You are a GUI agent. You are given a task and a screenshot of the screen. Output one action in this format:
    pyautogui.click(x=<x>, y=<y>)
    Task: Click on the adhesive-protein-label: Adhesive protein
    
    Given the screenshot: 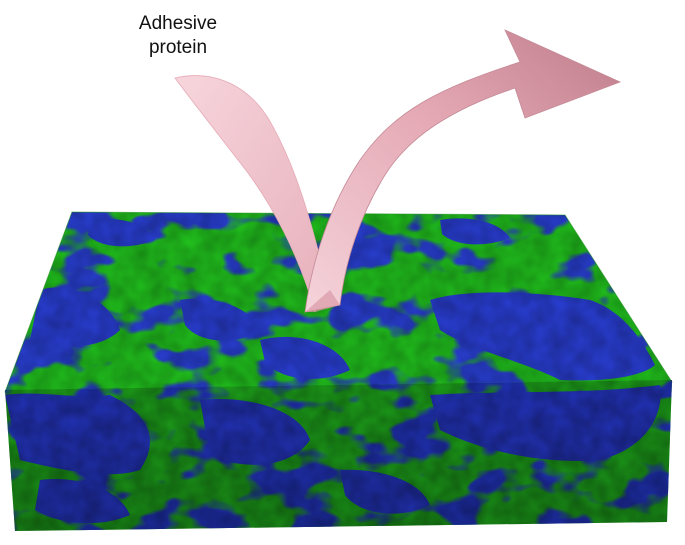 What is the action you would take?
    pyautogui.click(x=178, y=36)
    